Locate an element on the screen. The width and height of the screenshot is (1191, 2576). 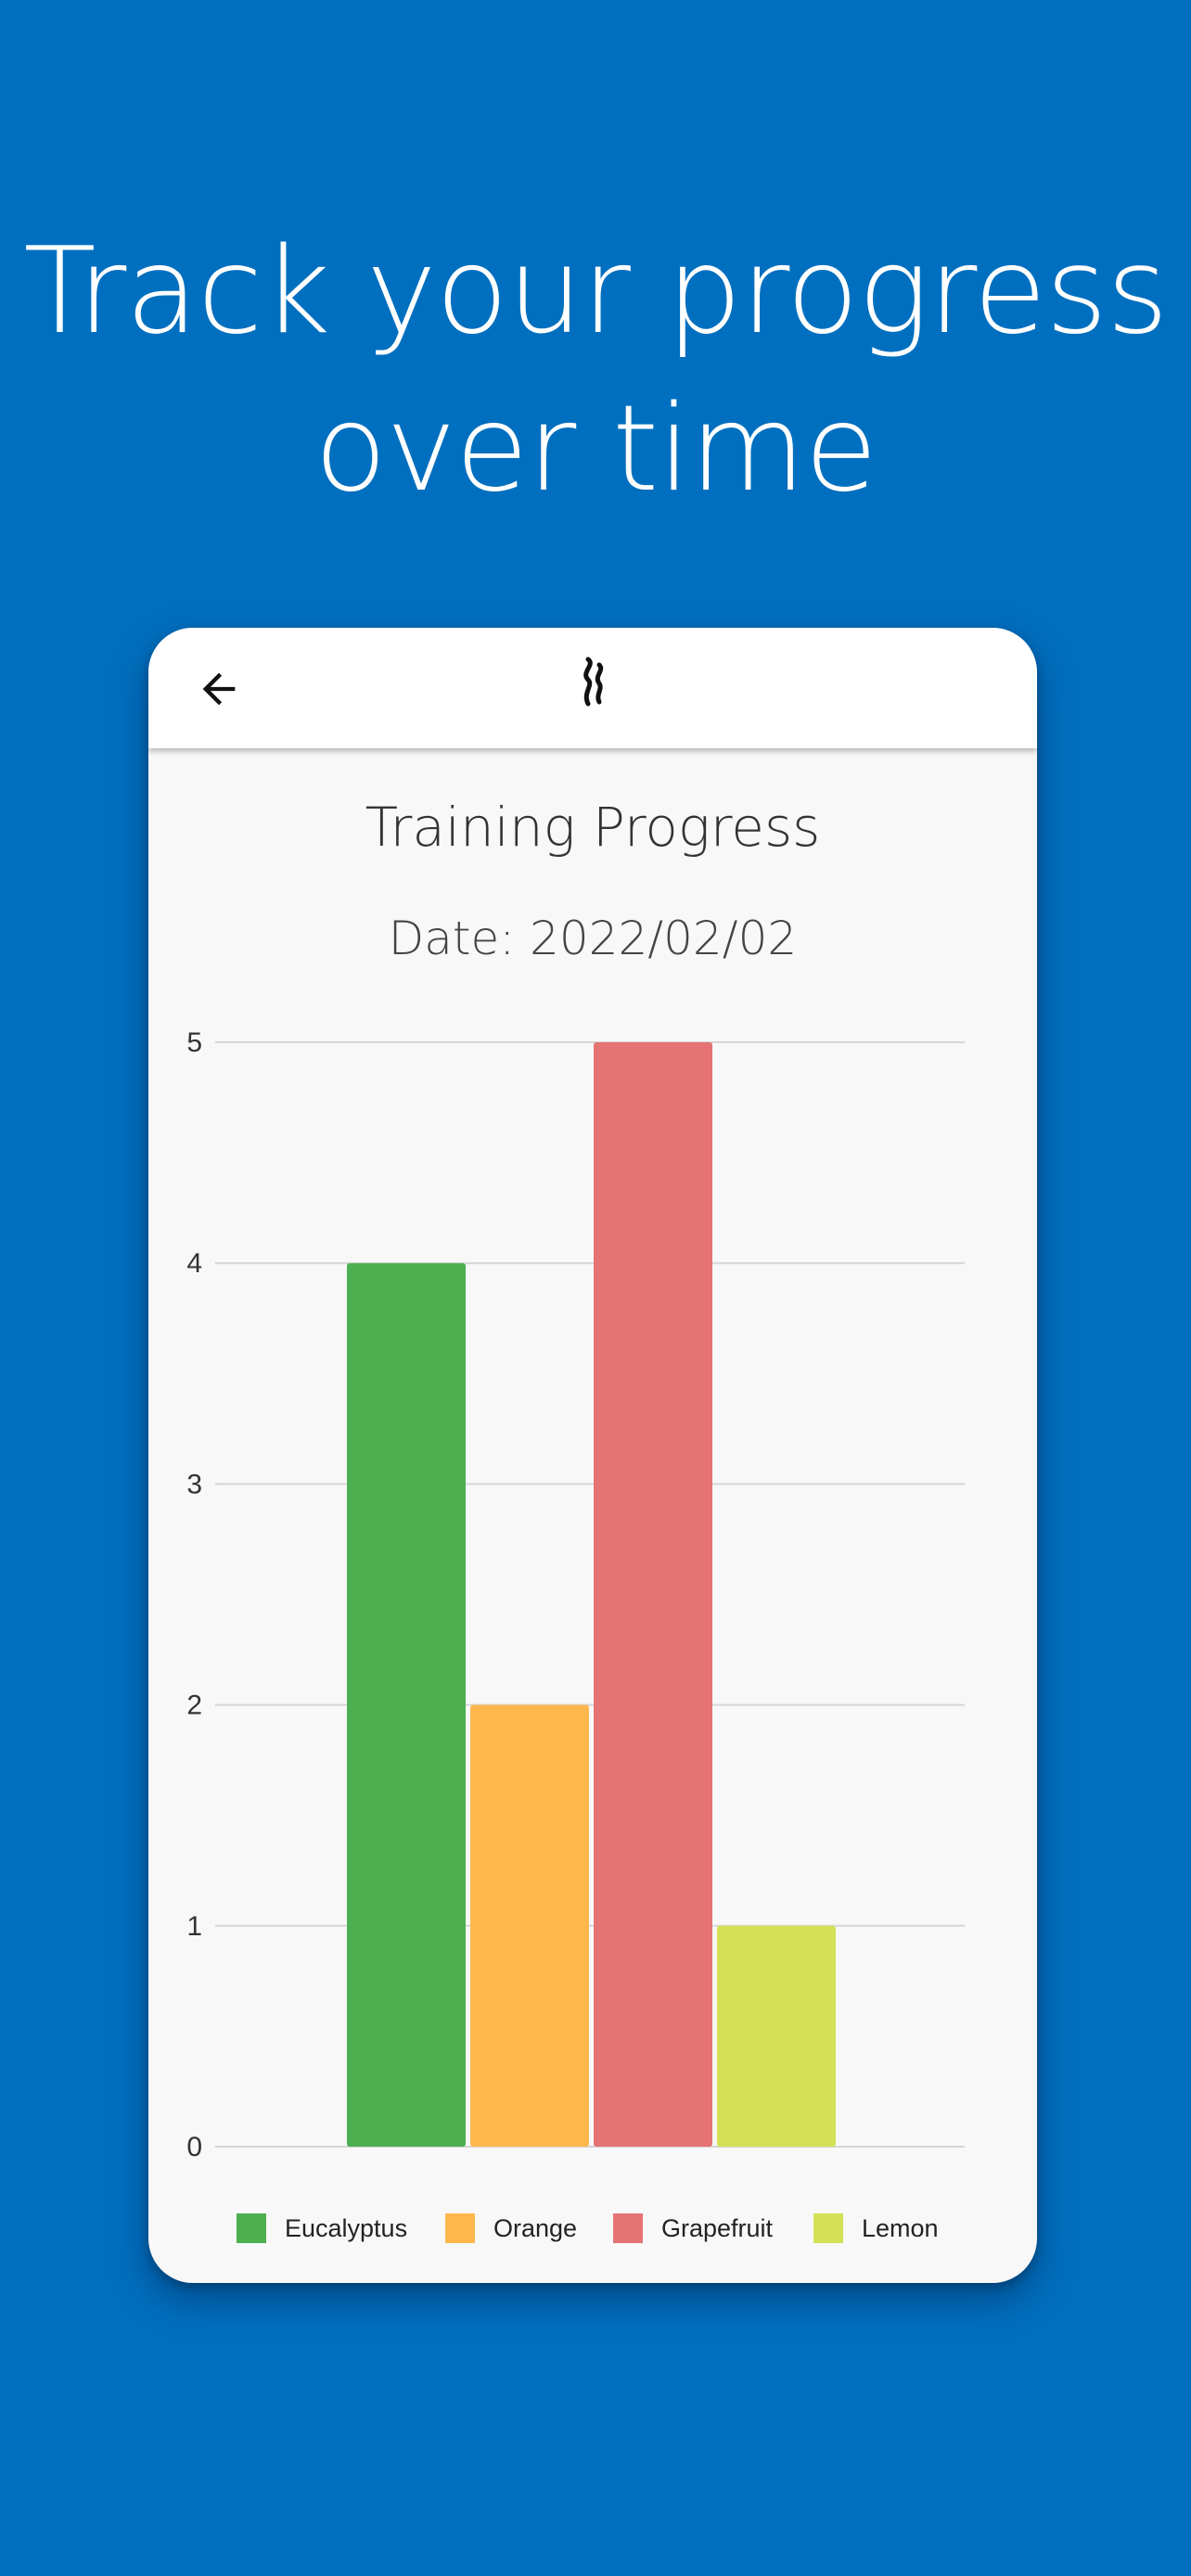
chart-date: Date: 2022/02/02 is located at coordinates (593, 938).